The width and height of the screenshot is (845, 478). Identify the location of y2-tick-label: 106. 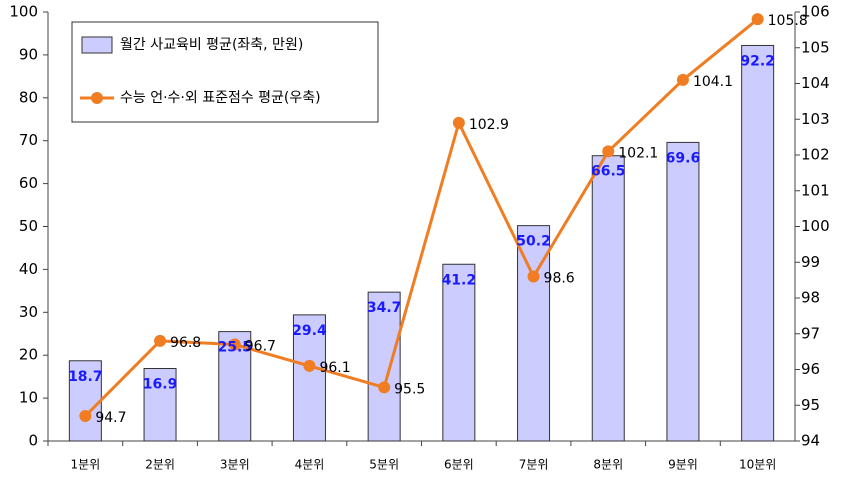
(815, 12).